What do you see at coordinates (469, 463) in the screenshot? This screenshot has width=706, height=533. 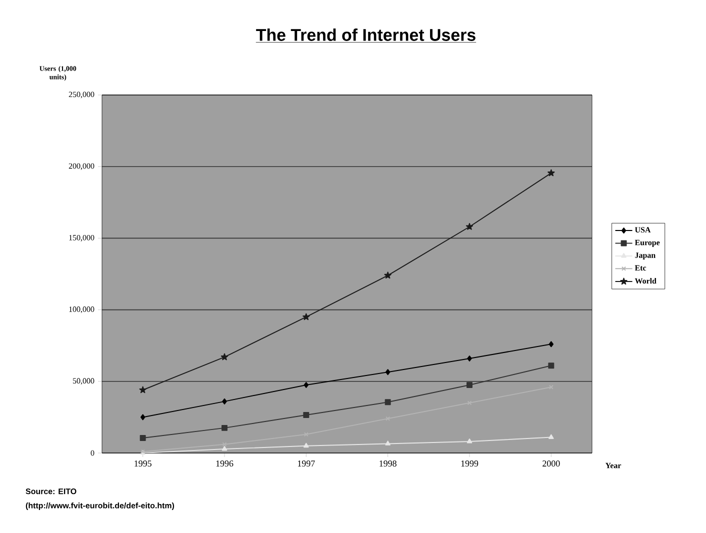 I see `x-tick-label: 1999` at bounding box center [469, 463].